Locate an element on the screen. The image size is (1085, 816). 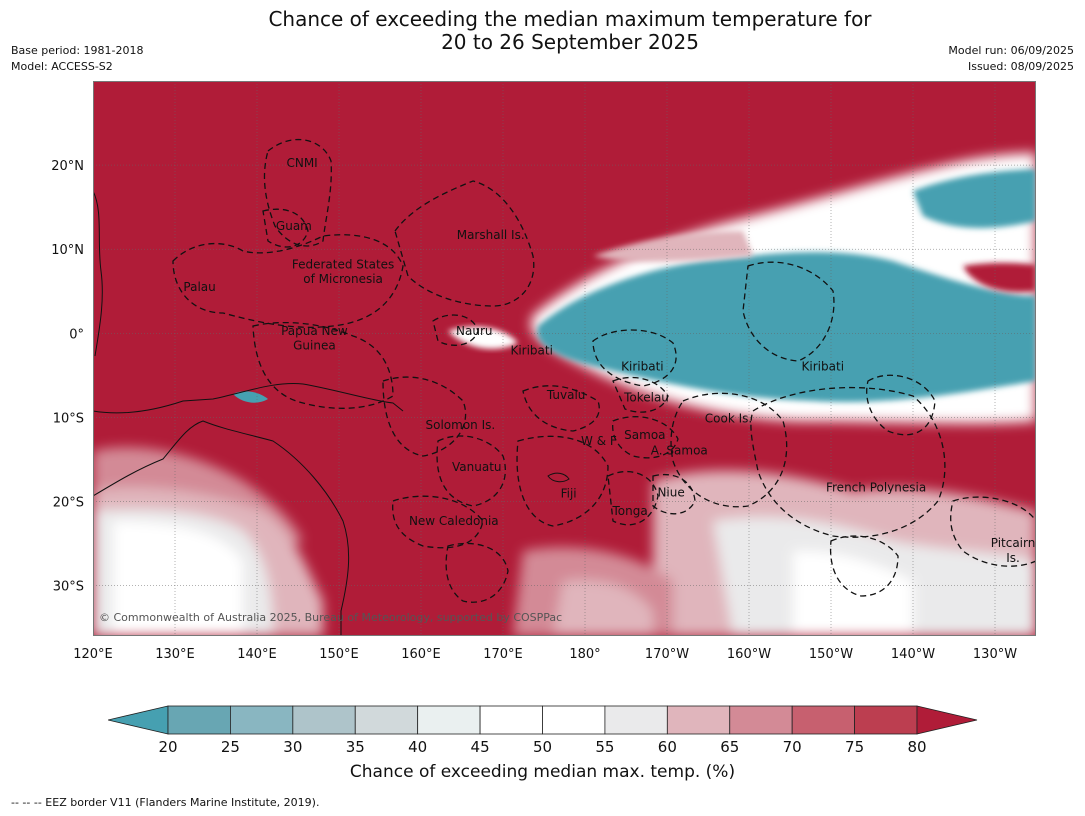
eez-austral is located at coordinates (864, 566).